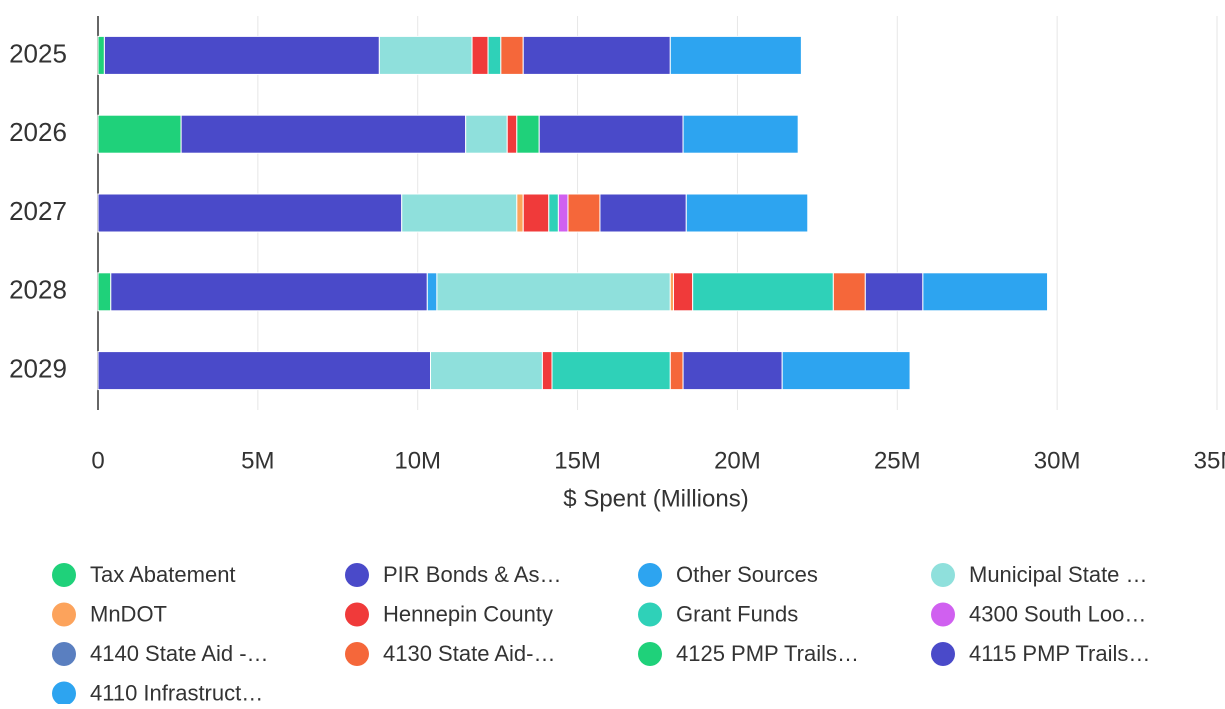 Image resolution: width=1225 pixels, height=709 pixels. Describe the element at coordinates (97, 460) in the screenshot. I see `x-tick-label: 0` at that location.